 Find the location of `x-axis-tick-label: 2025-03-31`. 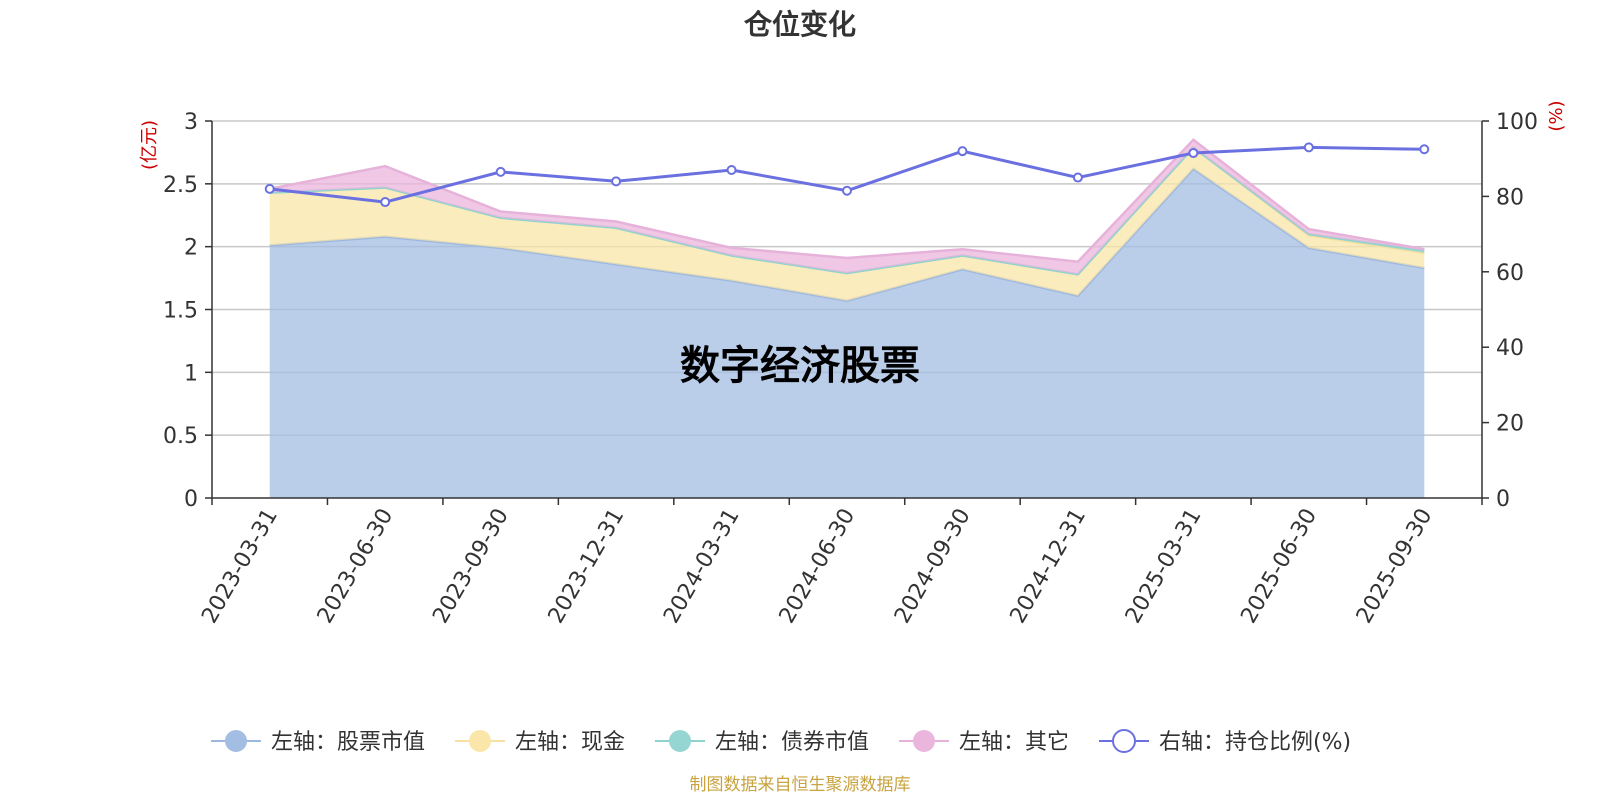

x-axis-tick-label: 2025-03-31 is located at coordinates (1164, 566).